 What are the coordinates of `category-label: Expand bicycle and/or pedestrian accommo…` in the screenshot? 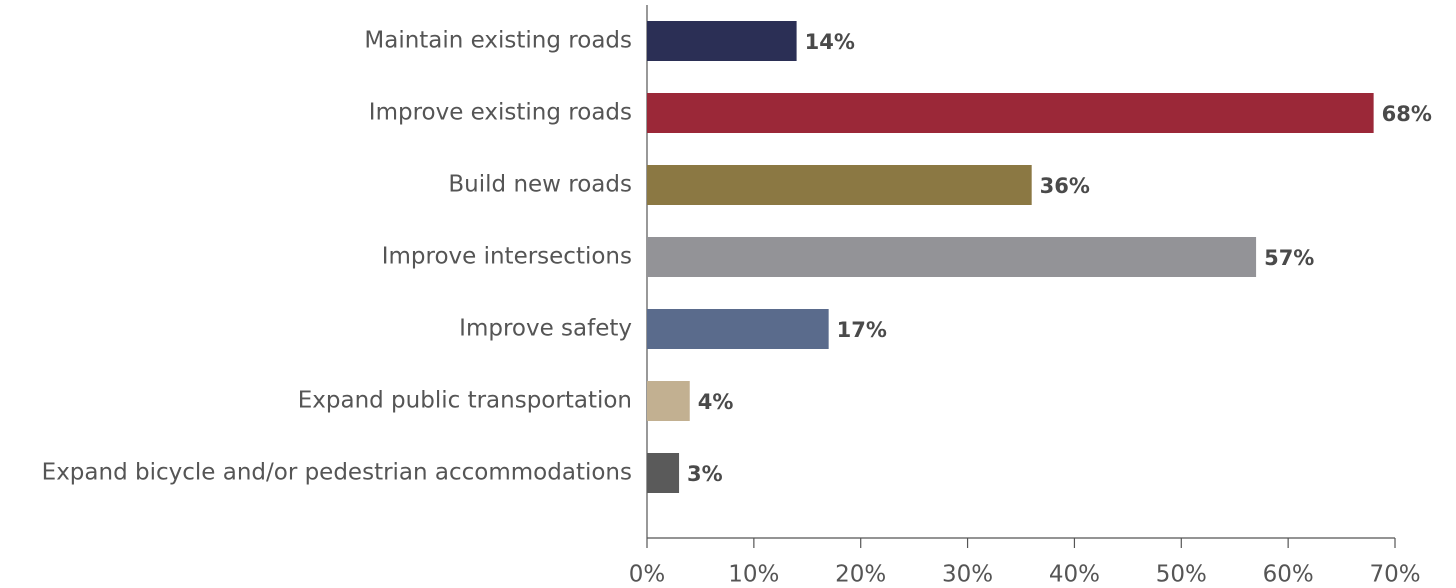 It's located at (337, 473).